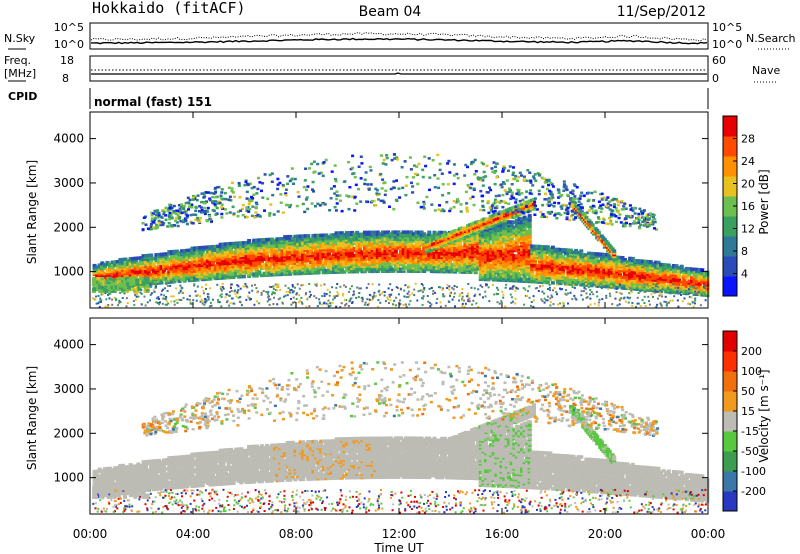 The height and width of the screenshot is (554, 800). What do you see at coordinates (67, 60) in the screenshot?
I see `freq-left-tick-top: 18` at bounding box center [67, 60].